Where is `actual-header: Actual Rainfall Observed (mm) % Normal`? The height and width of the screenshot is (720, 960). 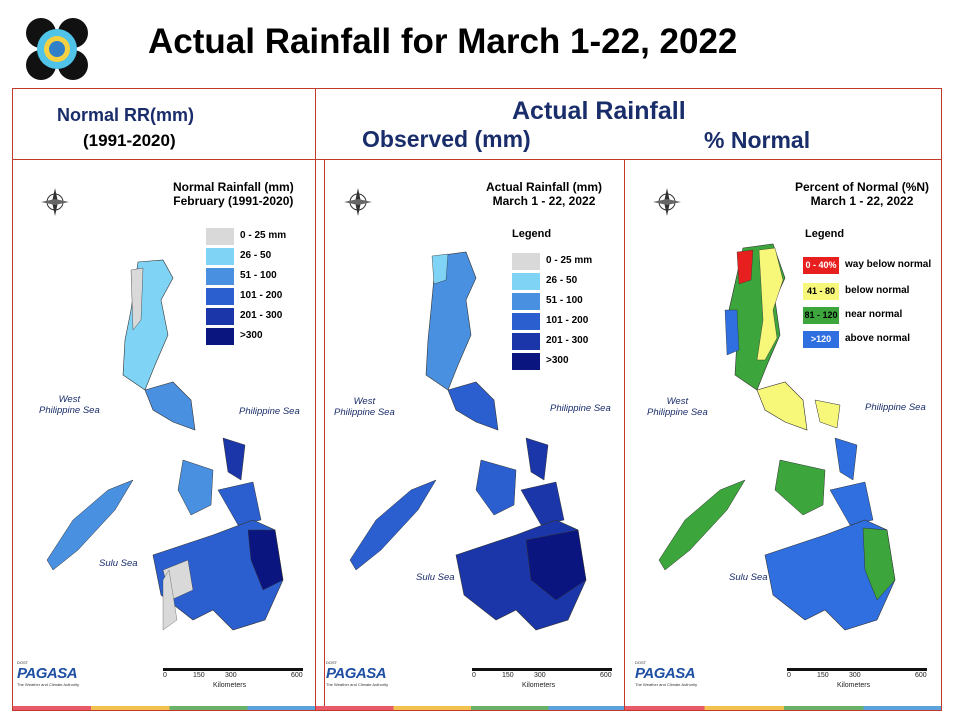
actual-header: Actual Rainfall Observed (mm) % Normal is located at coordinates (628, 124).